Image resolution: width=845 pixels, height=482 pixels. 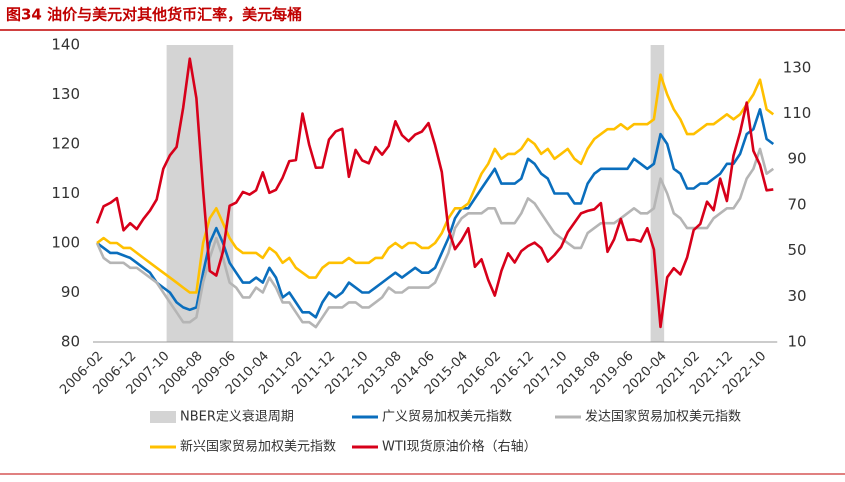 What do you see at coordinates (796, 159) in the screenshot?
I see `y2-tick-label: 90` at bounding box center [796, 159].